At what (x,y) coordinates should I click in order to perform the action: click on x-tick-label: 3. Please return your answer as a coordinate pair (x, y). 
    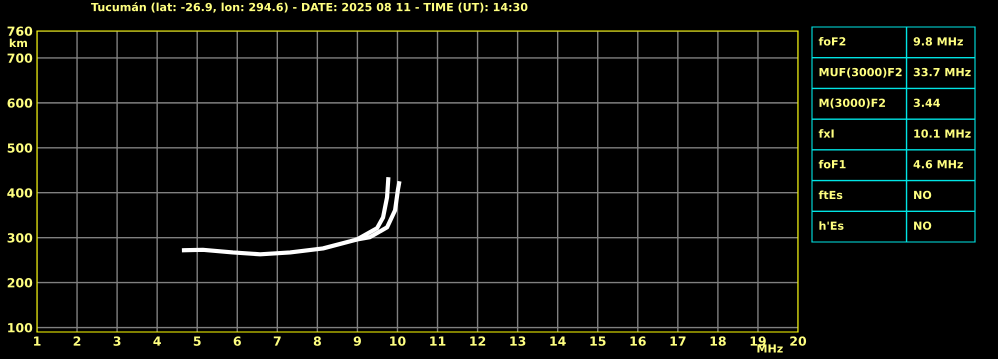
    Looking at the image, I should click on (117, 341).